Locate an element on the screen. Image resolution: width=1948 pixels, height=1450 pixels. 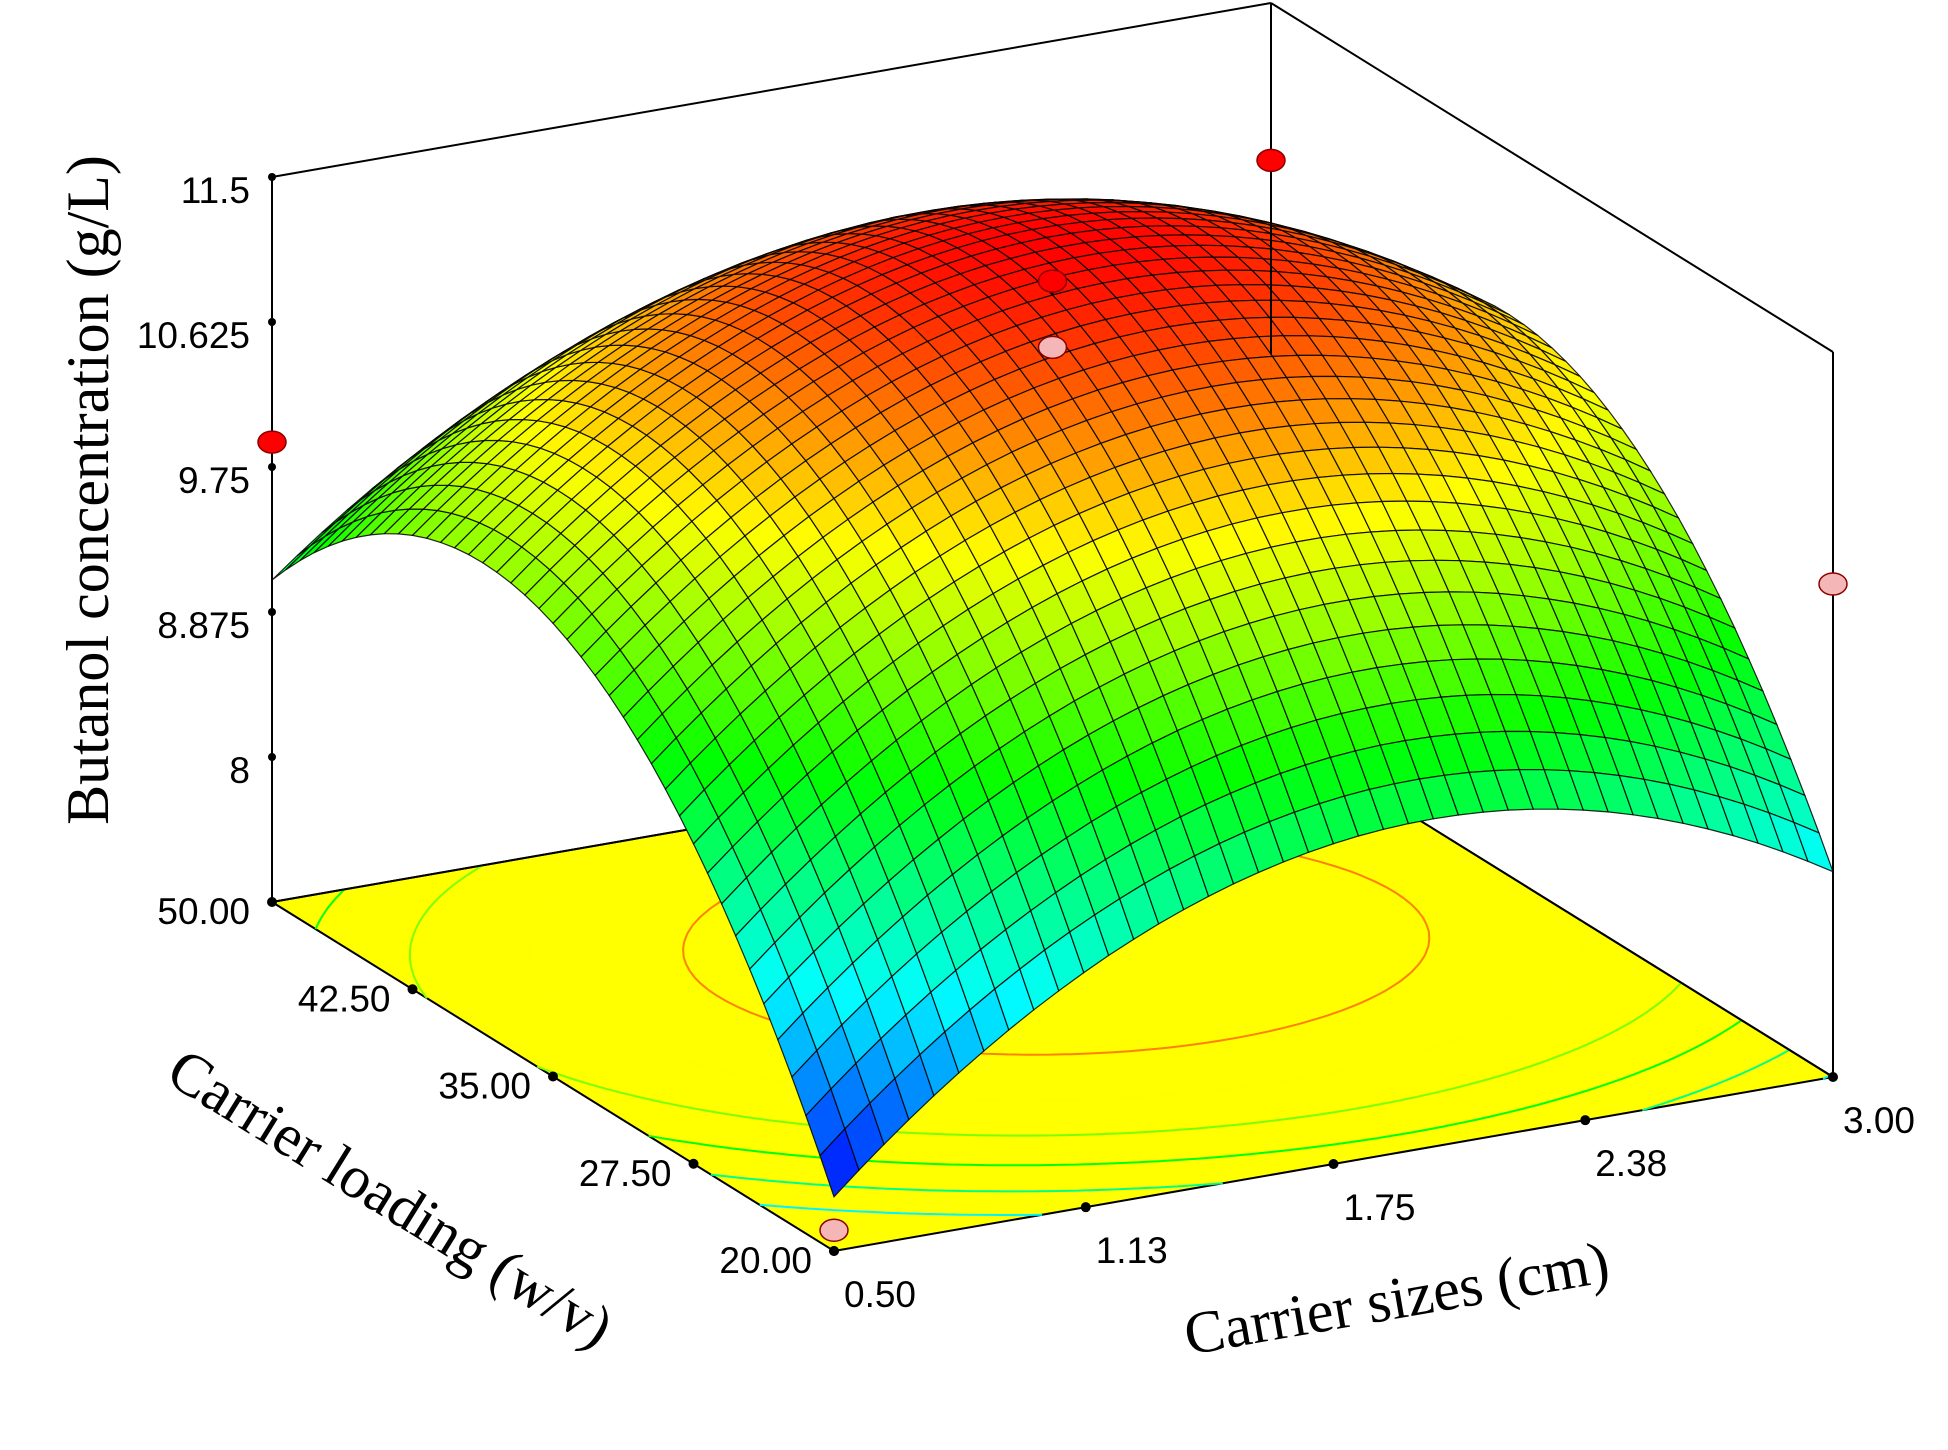
top-back-edge is located at coordinates (771, 90).